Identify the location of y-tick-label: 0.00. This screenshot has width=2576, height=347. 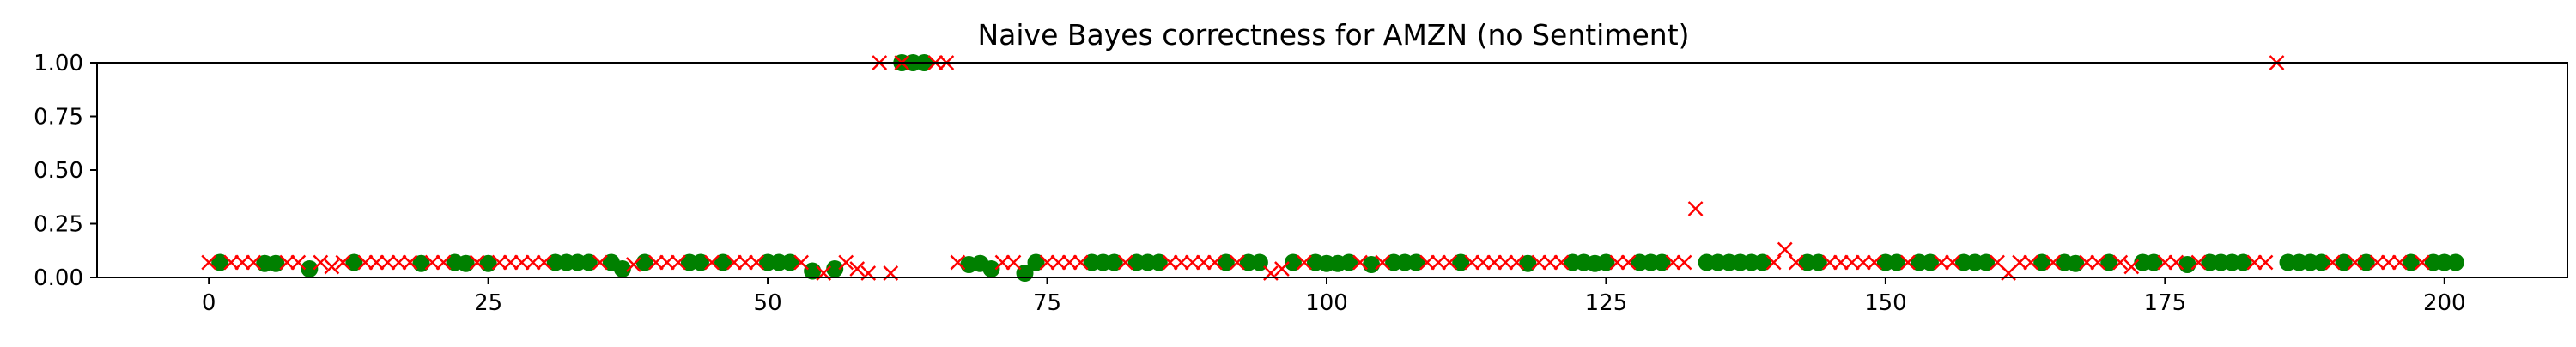
(58, 278).